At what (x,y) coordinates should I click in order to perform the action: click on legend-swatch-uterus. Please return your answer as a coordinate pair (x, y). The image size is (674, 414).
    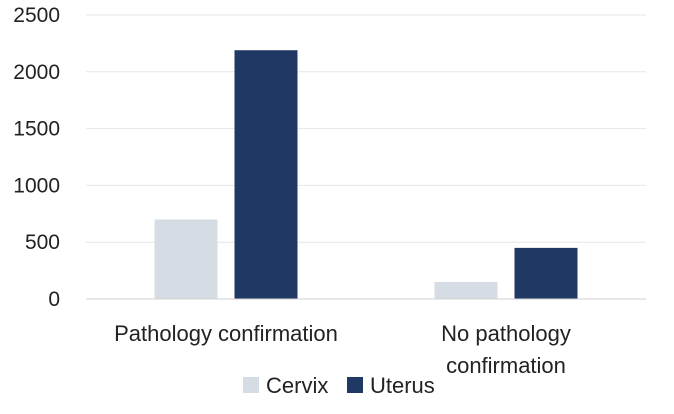
    Looking at the image, I should click on (355, 385).